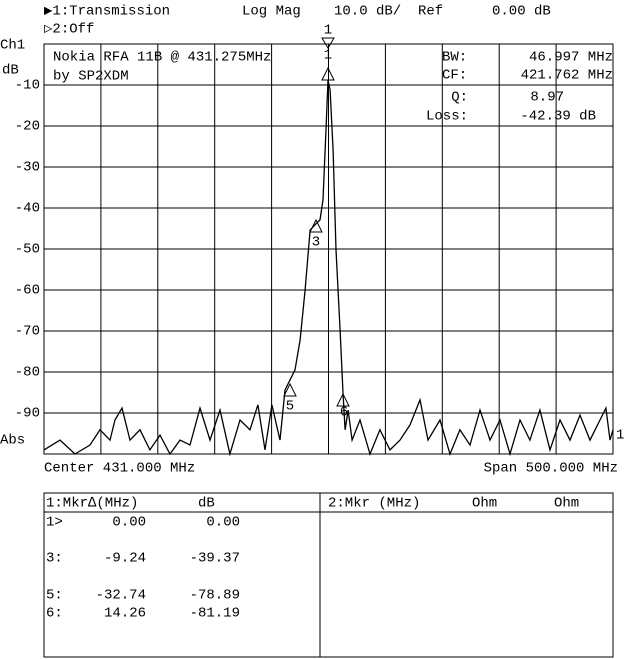  Describe the element at coordinates (374, 504) in the screenshot. I see `table-header: 2:Mkr (MHz)` at that location.